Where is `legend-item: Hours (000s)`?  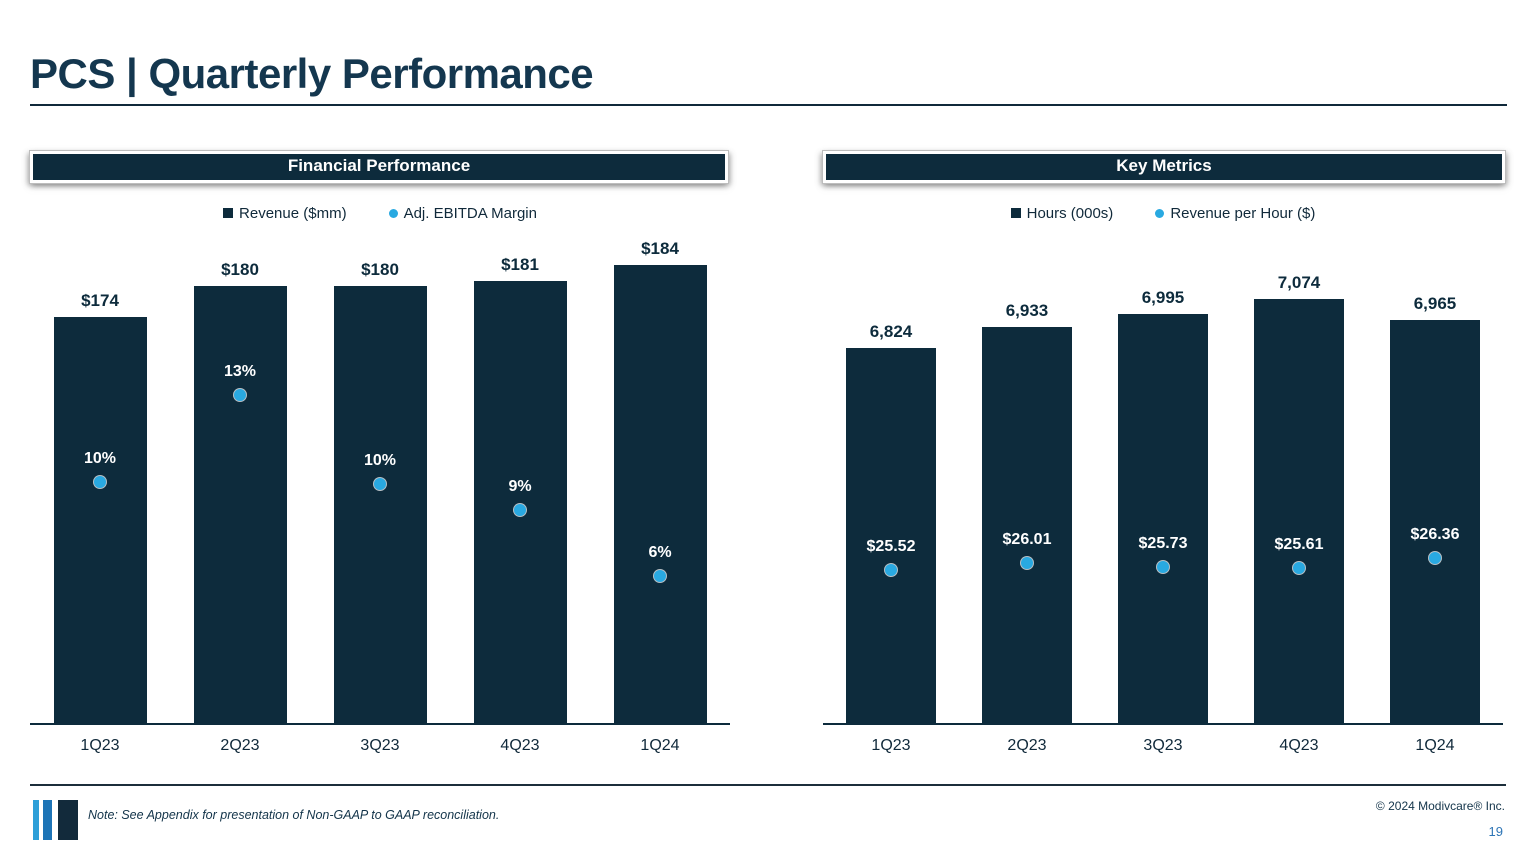
legend-item: Hours (000s) is located at coordinates (1062, 213).